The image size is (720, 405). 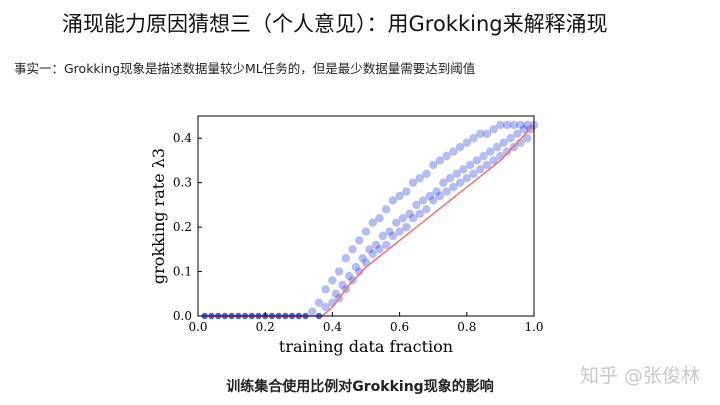 What do you see at coordinates (335, 24) in the screenshot?
I see `slide-title: 涌现能力原因猜想三（个人意见）：用Grokking来解释涌现` at bounding box center [335, 24].